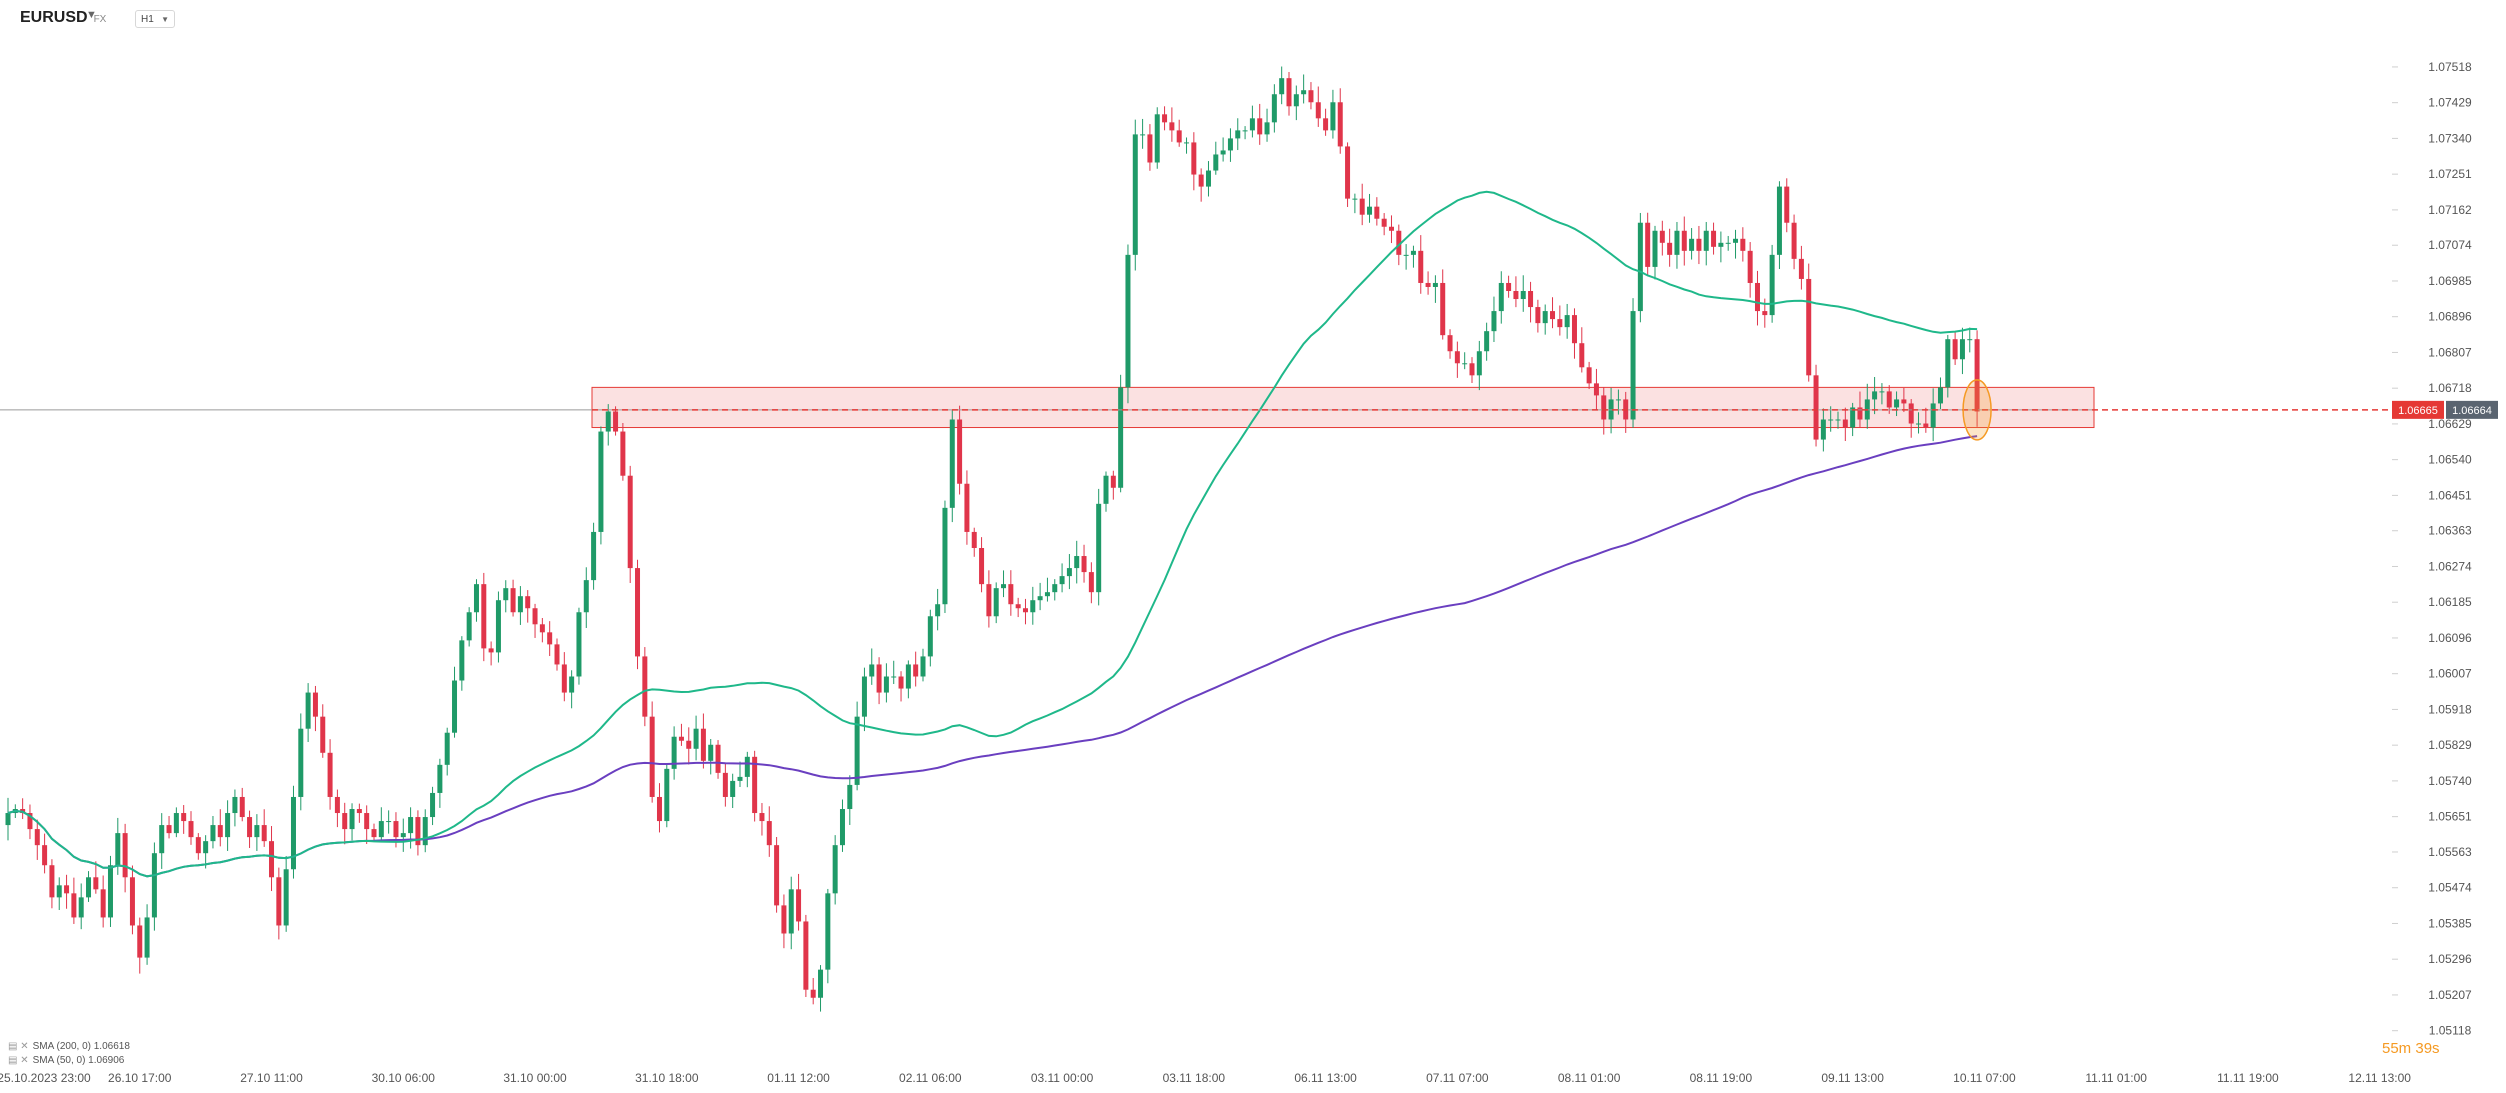 The image size is (2506, 1093). What do you see at coordinates (2450, 103) in the screenshot?
I see `y-tick-label: 1.07429` at bounding box center [2450, 103].